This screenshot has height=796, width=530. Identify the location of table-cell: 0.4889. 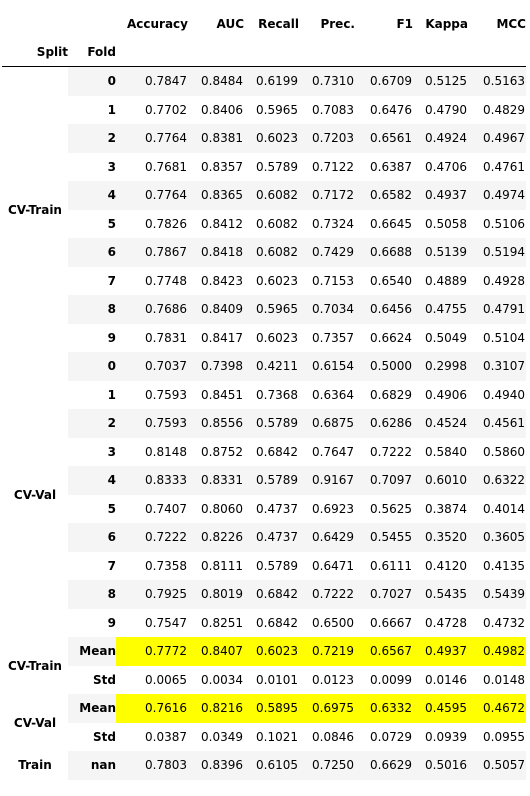
(446, 280).